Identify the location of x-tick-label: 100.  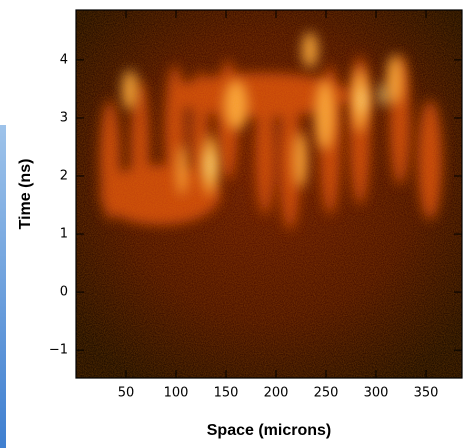
(176, 393).